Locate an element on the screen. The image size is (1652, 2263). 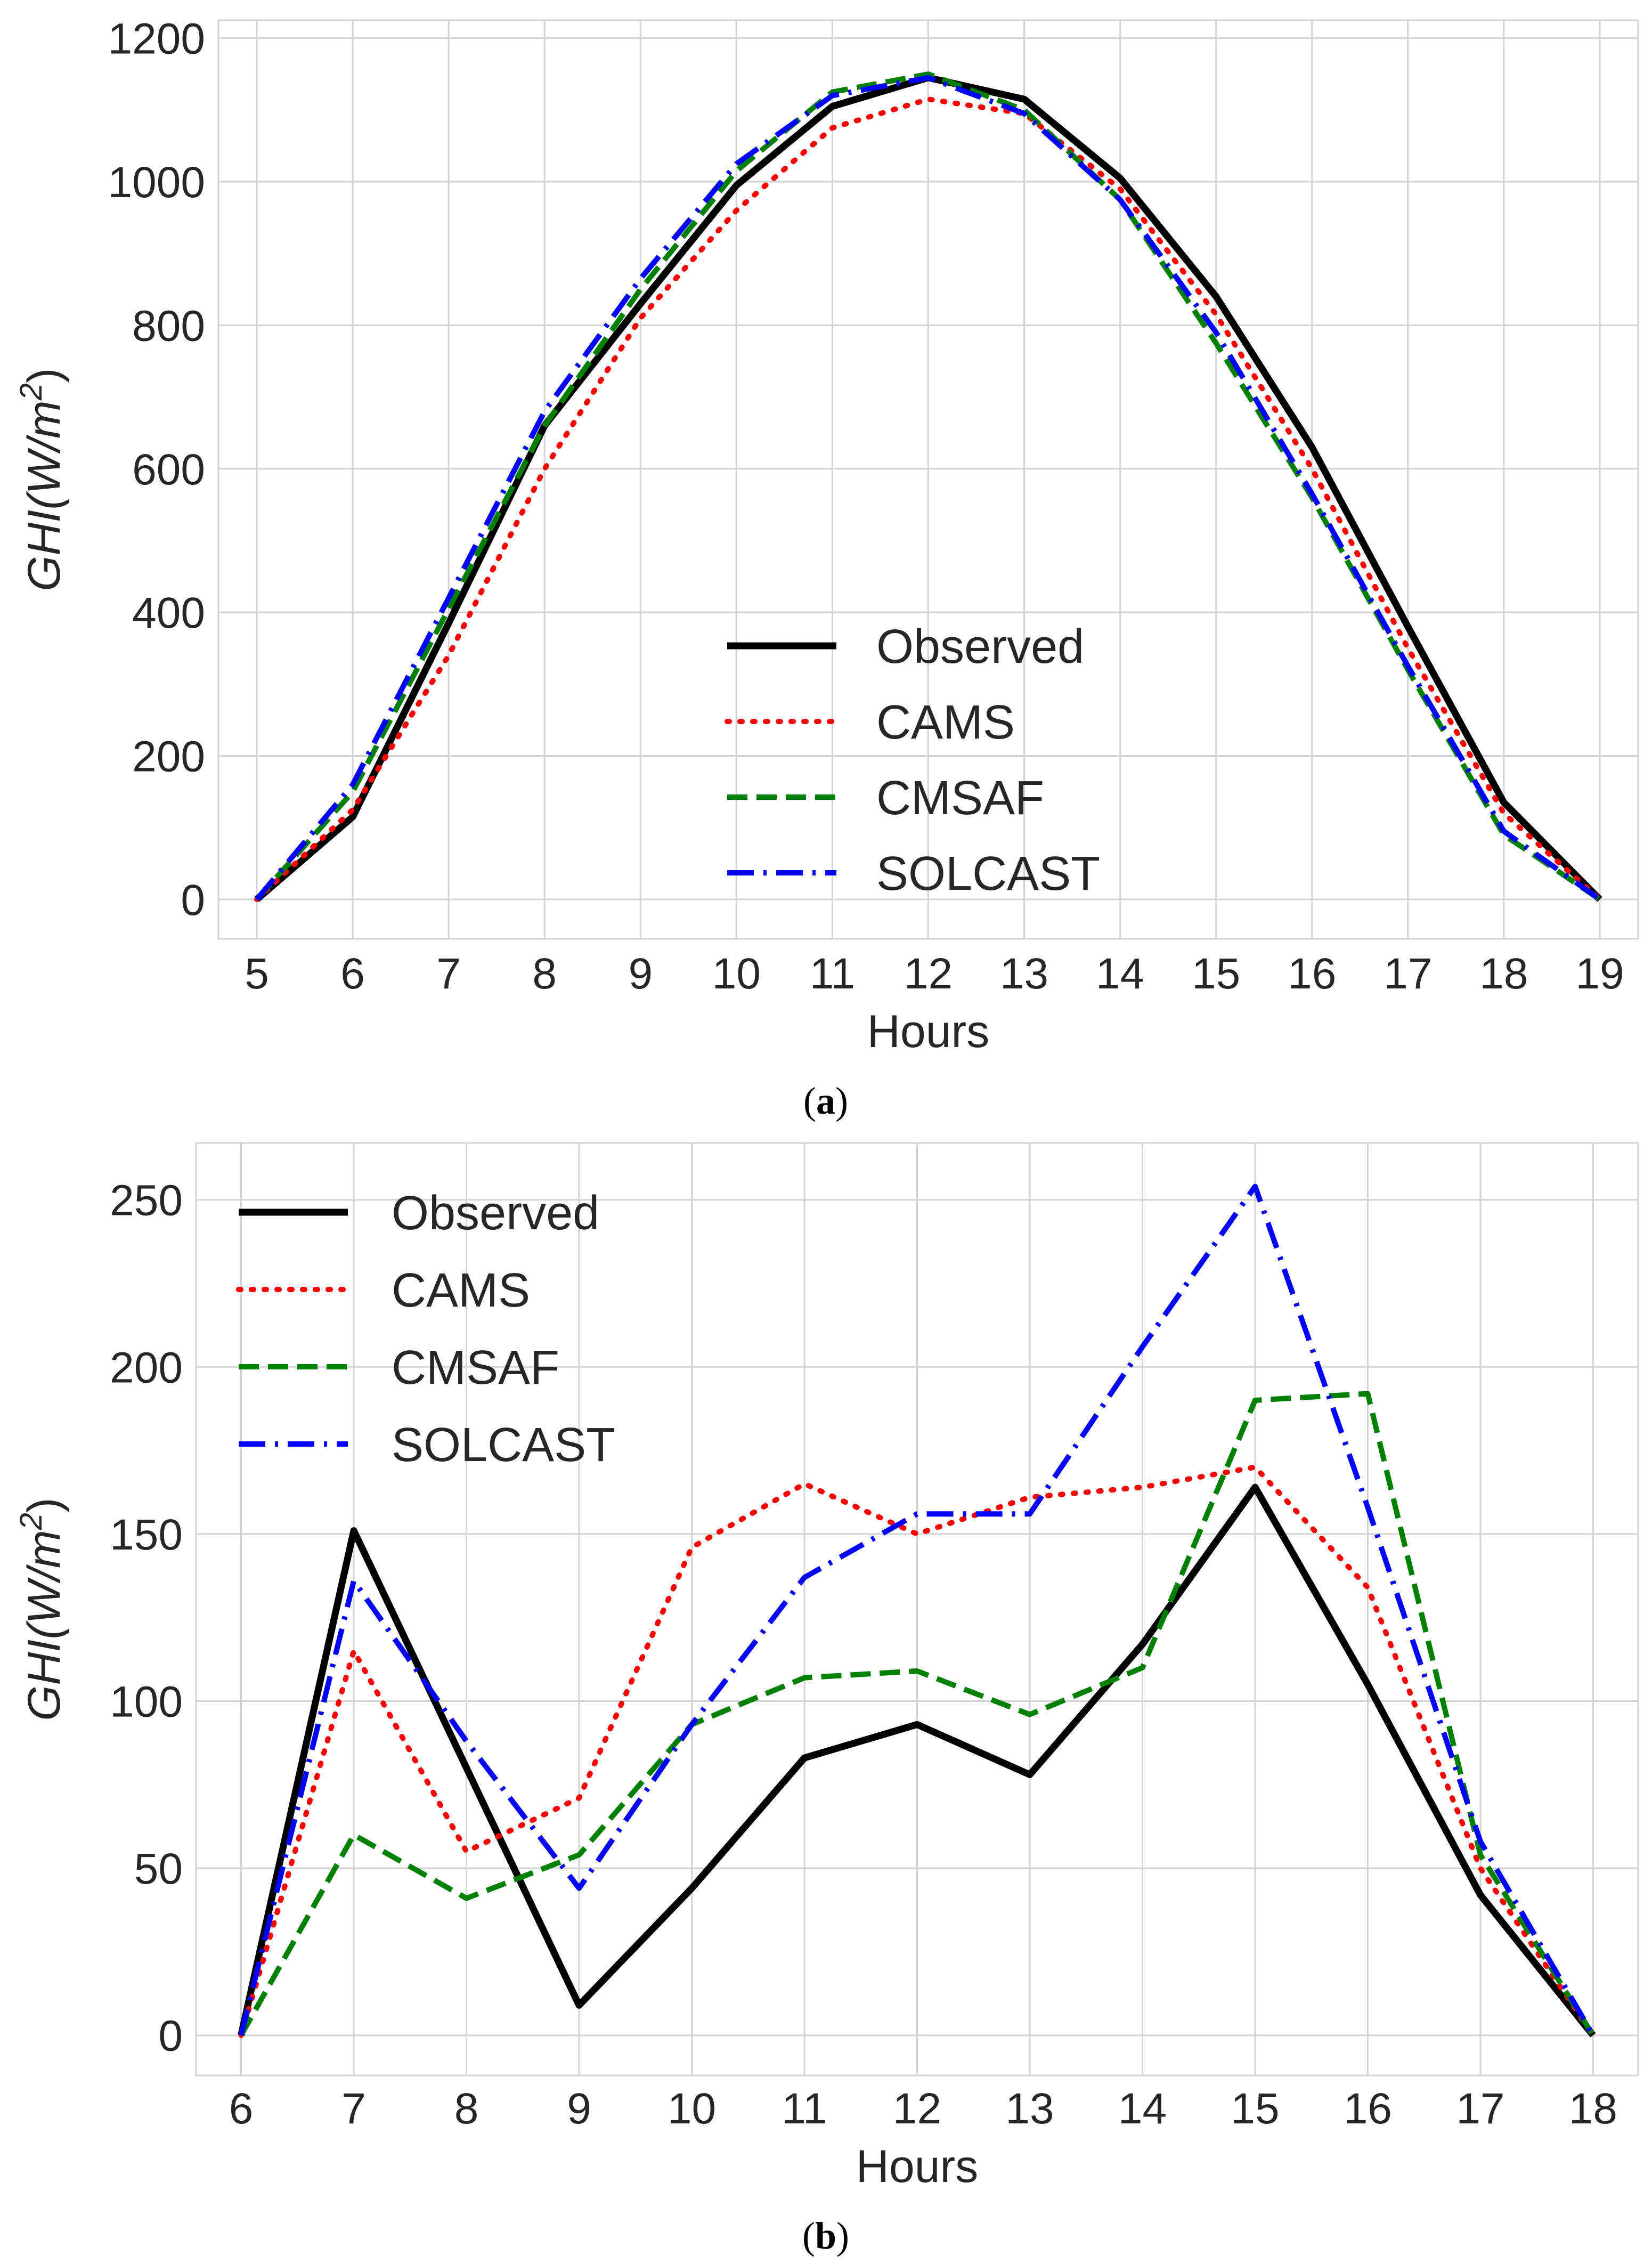
y-tick-label: 150 is located at coordinates (146, 1535).